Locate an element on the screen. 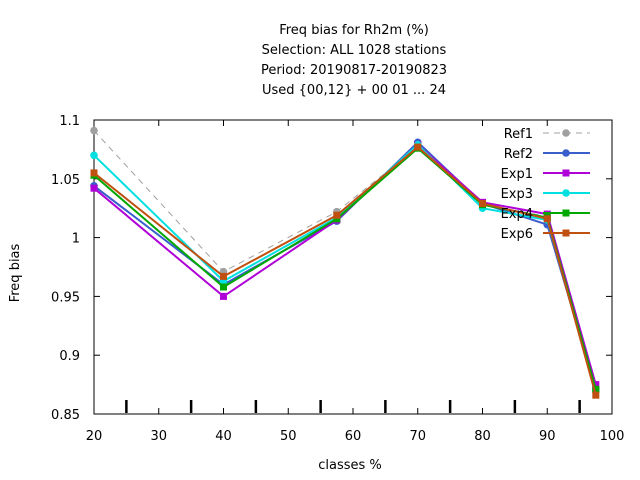  legend-label: Exp3 is located at coordinates (517, 194).